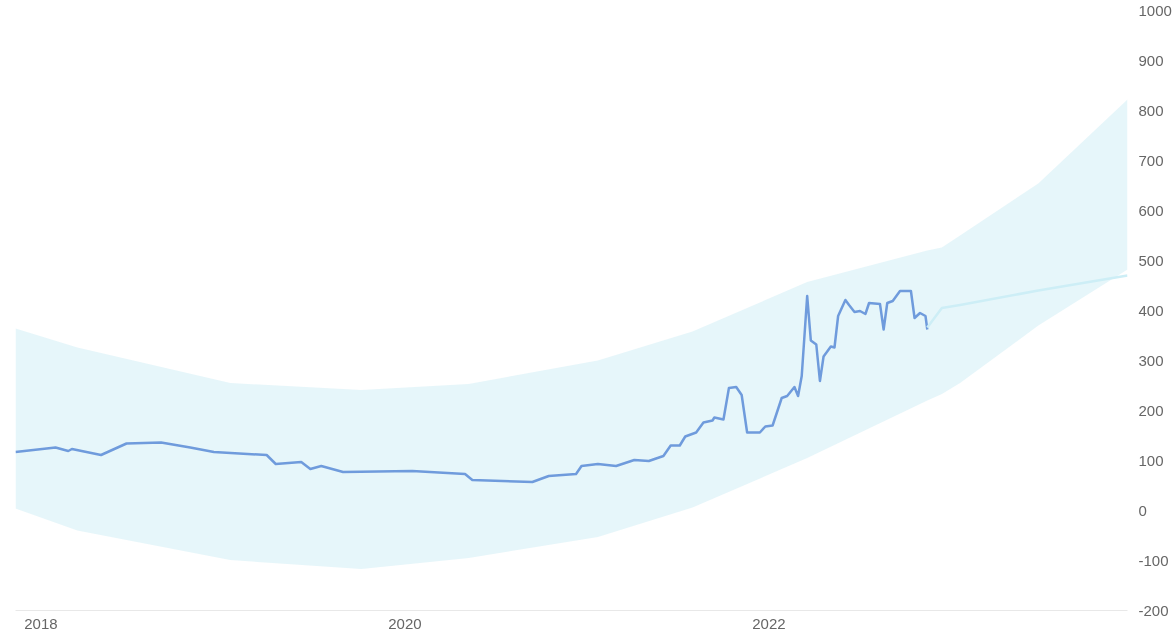  What do you see at coordinates (769, 623) in the screenshot?
I see `x-tick-label: 2022` at bounding box center [769, 623].